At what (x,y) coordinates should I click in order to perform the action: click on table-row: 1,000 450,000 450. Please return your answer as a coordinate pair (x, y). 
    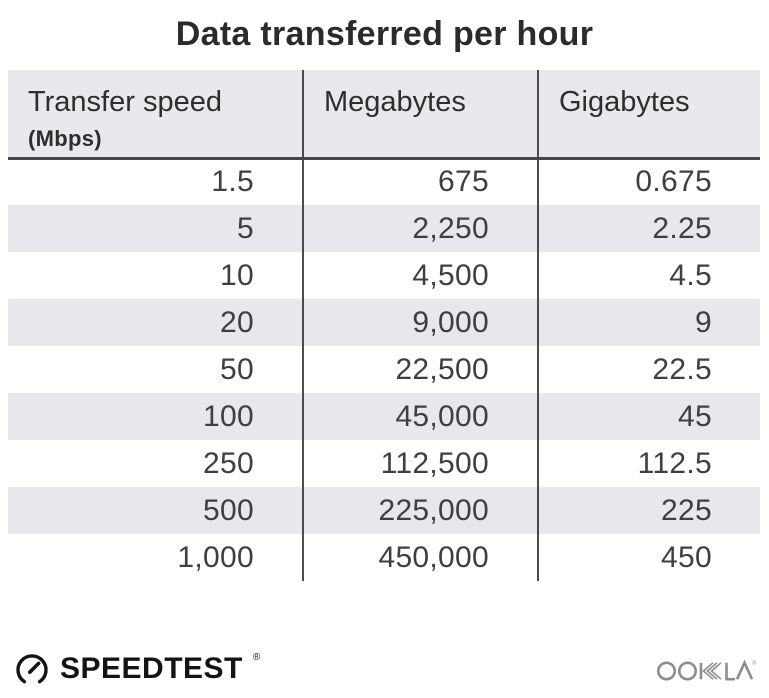
    Looking at the image, I should click on (384, 557).